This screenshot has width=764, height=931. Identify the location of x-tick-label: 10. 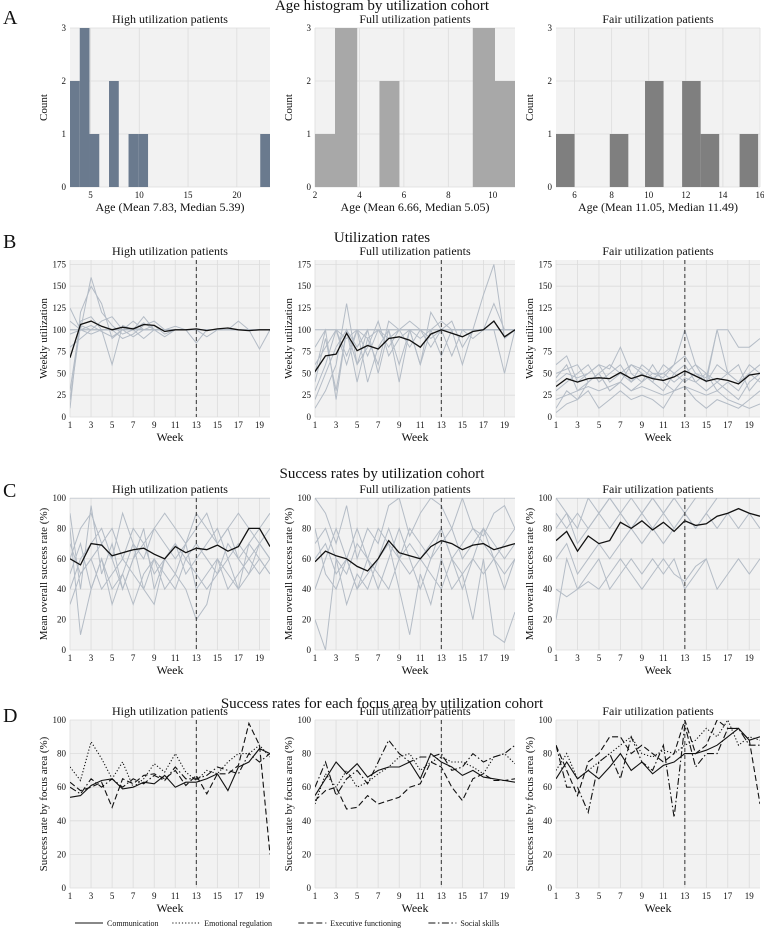
(649, 195).